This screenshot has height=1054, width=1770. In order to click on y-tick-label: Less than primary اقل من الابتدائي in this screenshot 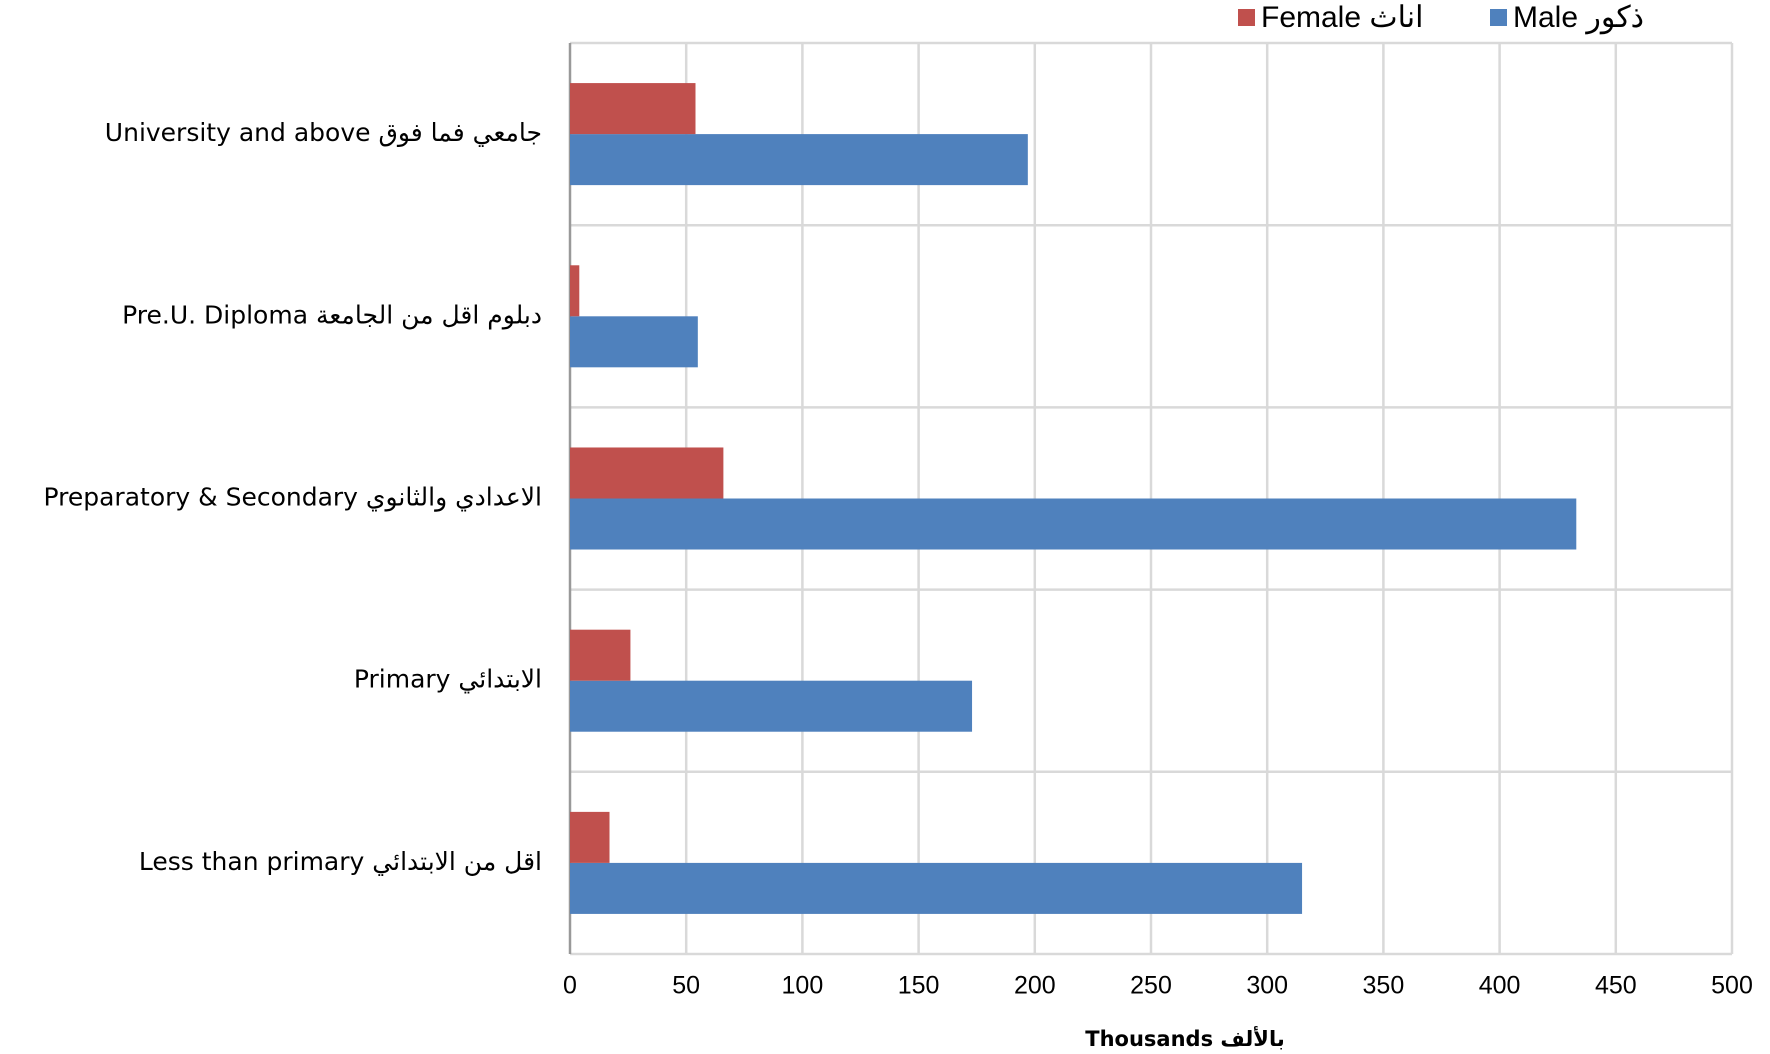, I will do `click(340, 861)`.